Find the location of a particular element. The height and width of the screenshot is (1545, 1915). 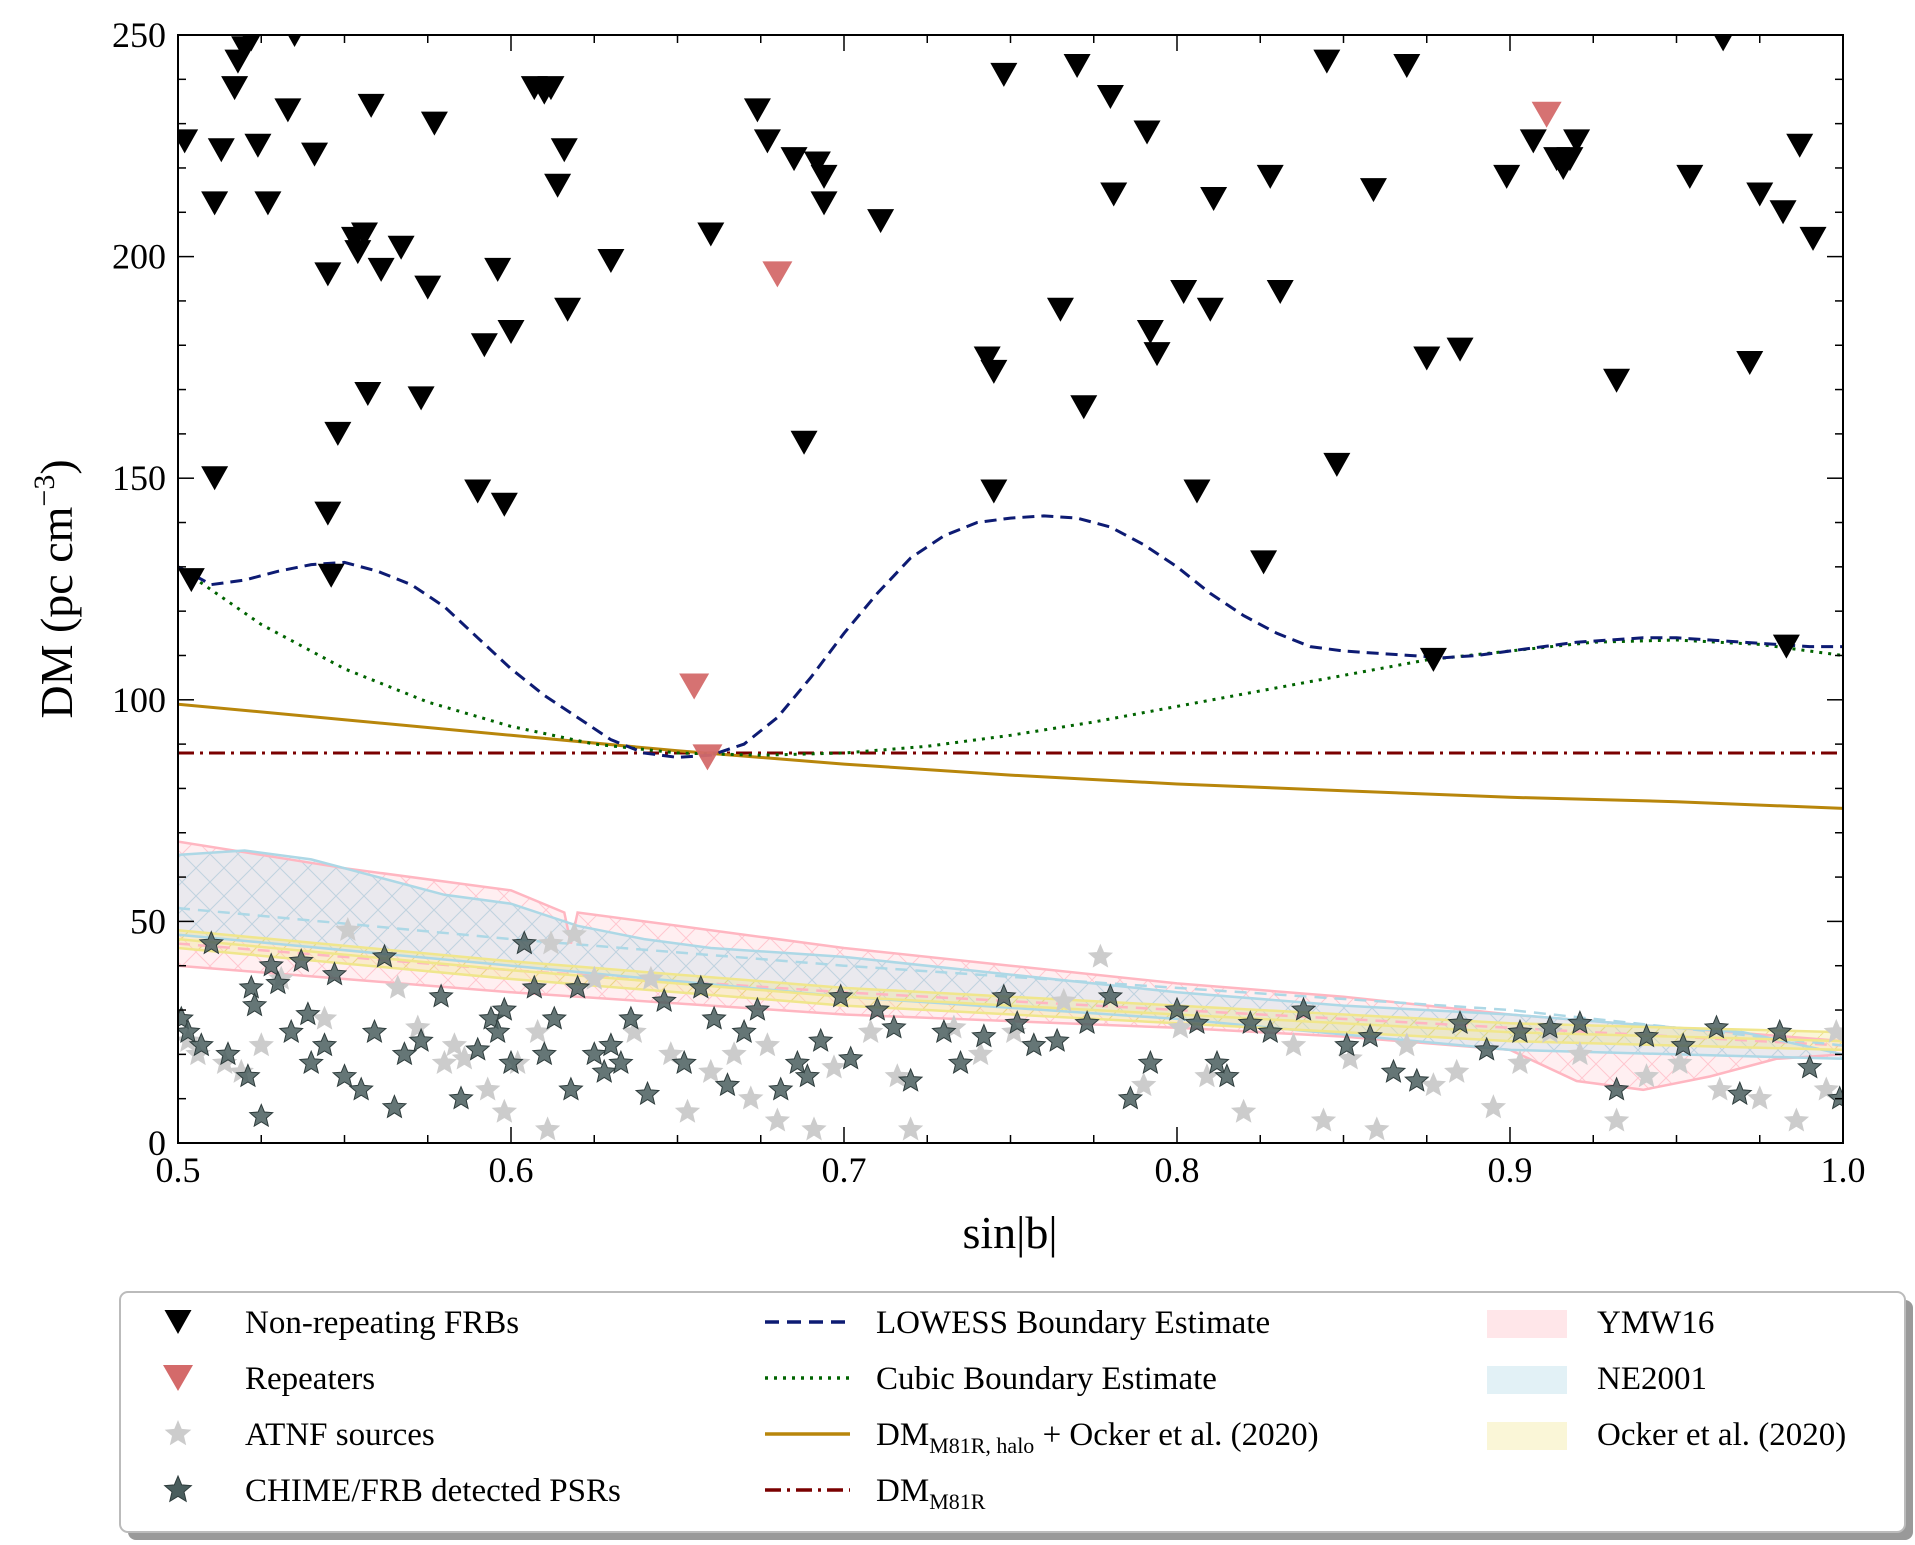

ne2001-lower-line is located at coordinates (1010, 997).